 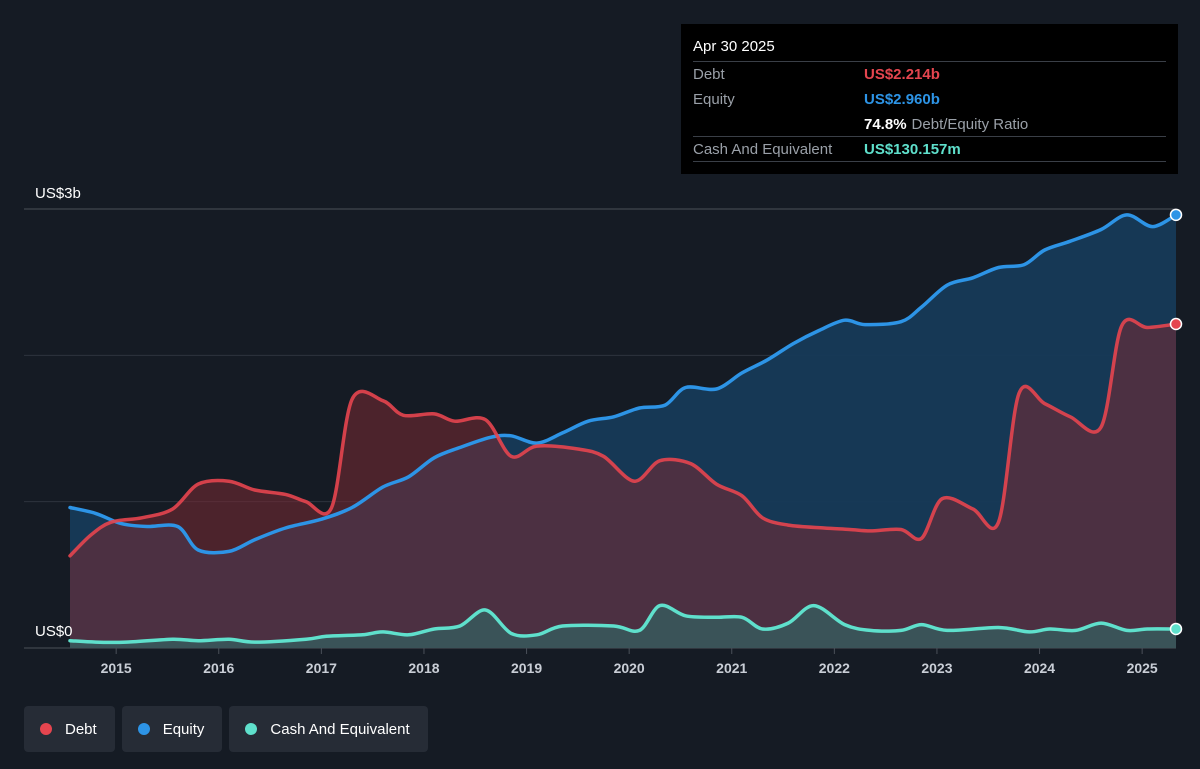 I want to click on tooltip-cash-value: US$130.157m, so click(x=912, y=149).